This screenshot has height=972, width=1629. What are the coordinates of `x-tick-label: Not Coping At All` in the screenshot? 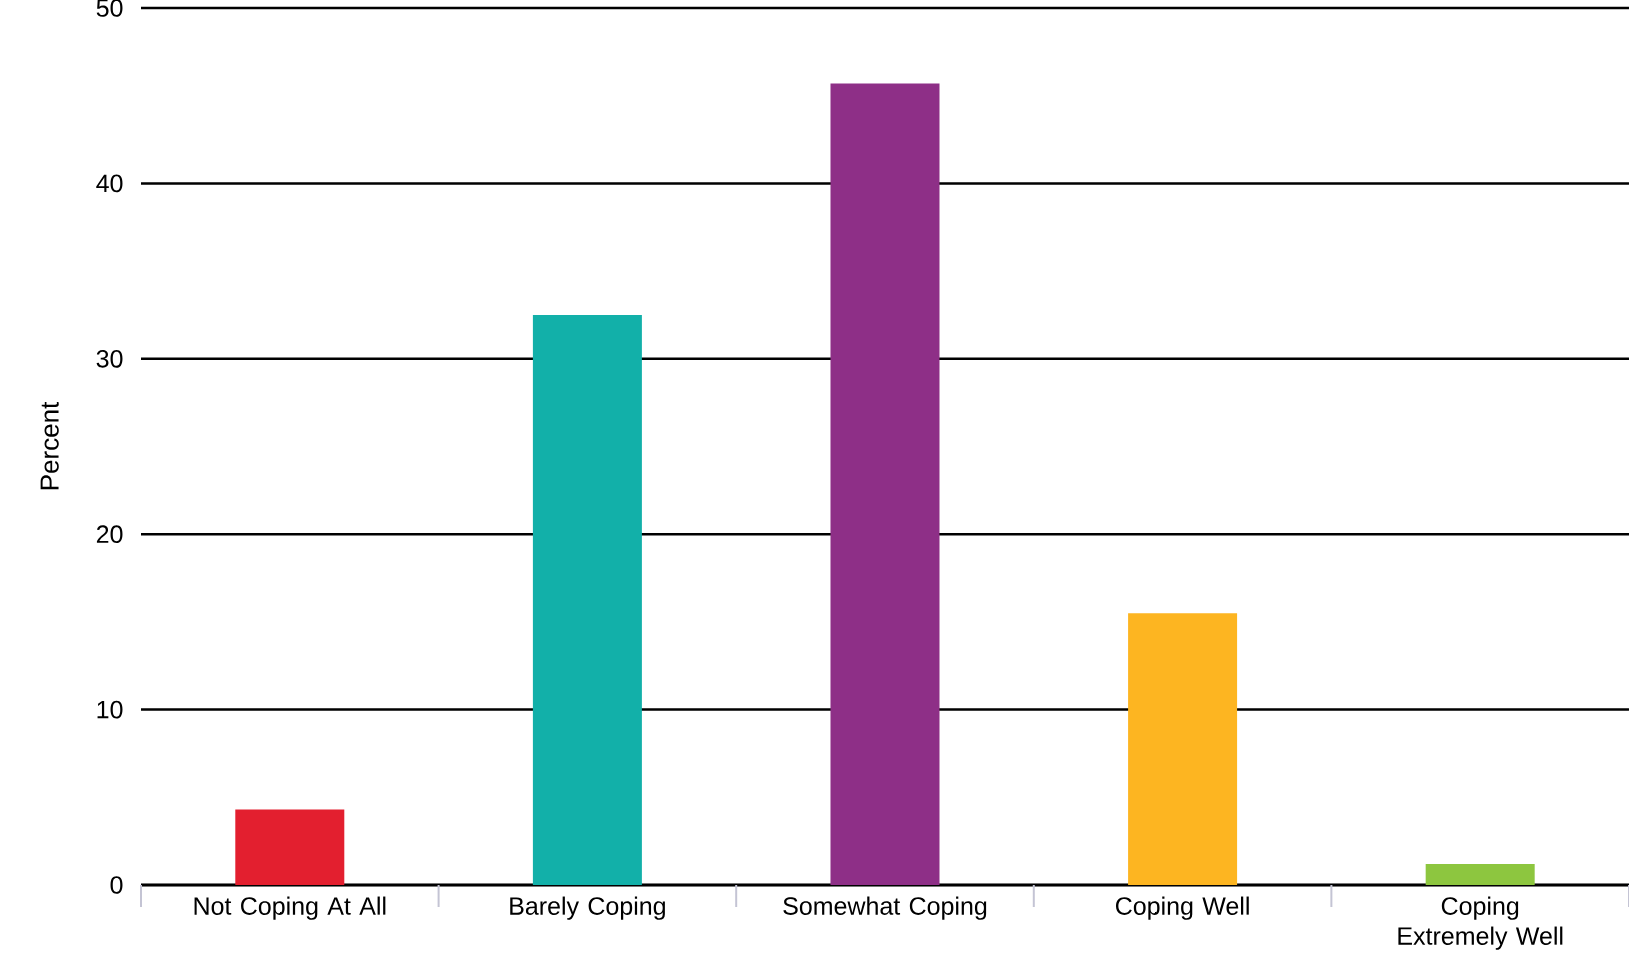 It's located at (290, 908).